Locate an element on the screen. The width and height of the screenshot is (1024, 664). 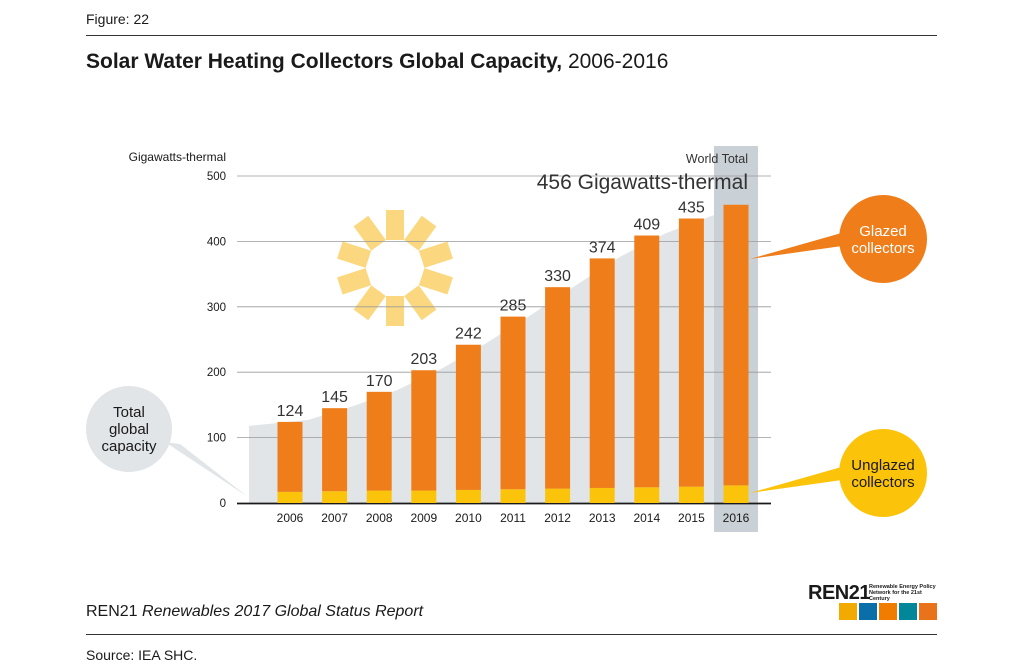
x-tick-label: 2013 is located at coordinates (602, 518).